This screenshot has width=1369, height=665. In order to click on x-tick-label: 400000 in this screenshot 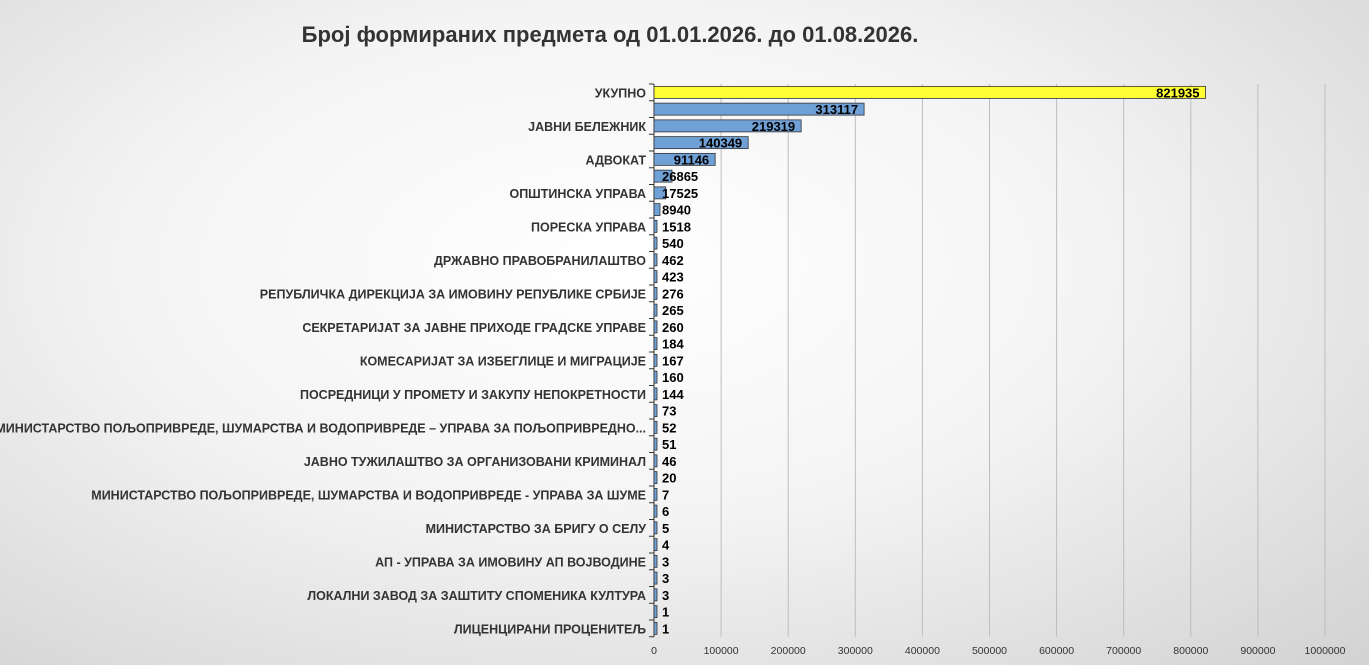, I will do `click(922, 651)`.